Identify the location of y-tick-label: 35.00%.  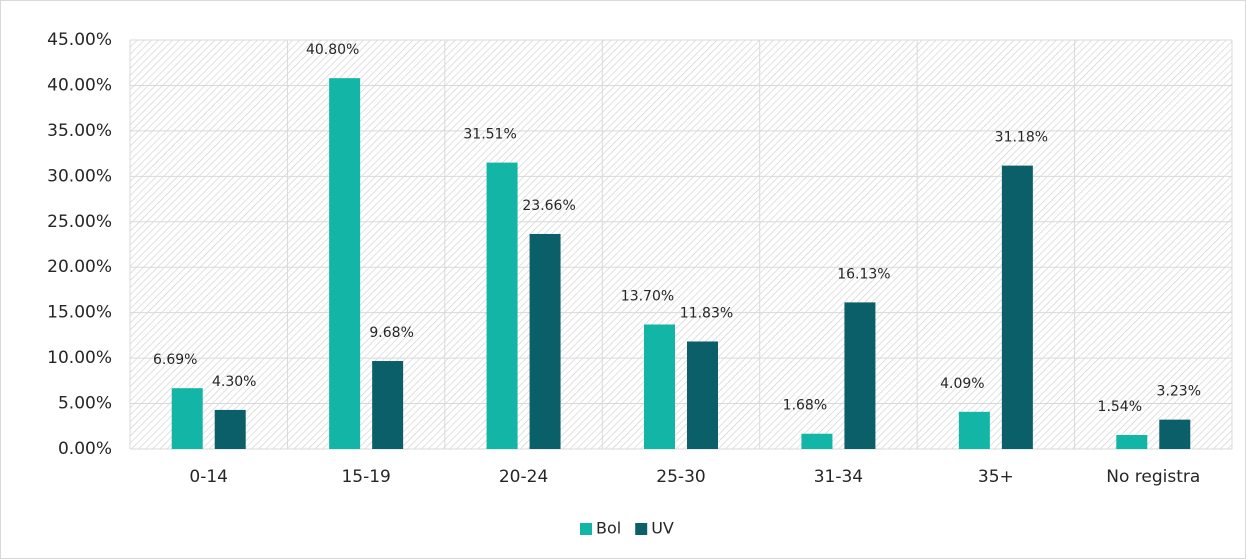
(79, 131).